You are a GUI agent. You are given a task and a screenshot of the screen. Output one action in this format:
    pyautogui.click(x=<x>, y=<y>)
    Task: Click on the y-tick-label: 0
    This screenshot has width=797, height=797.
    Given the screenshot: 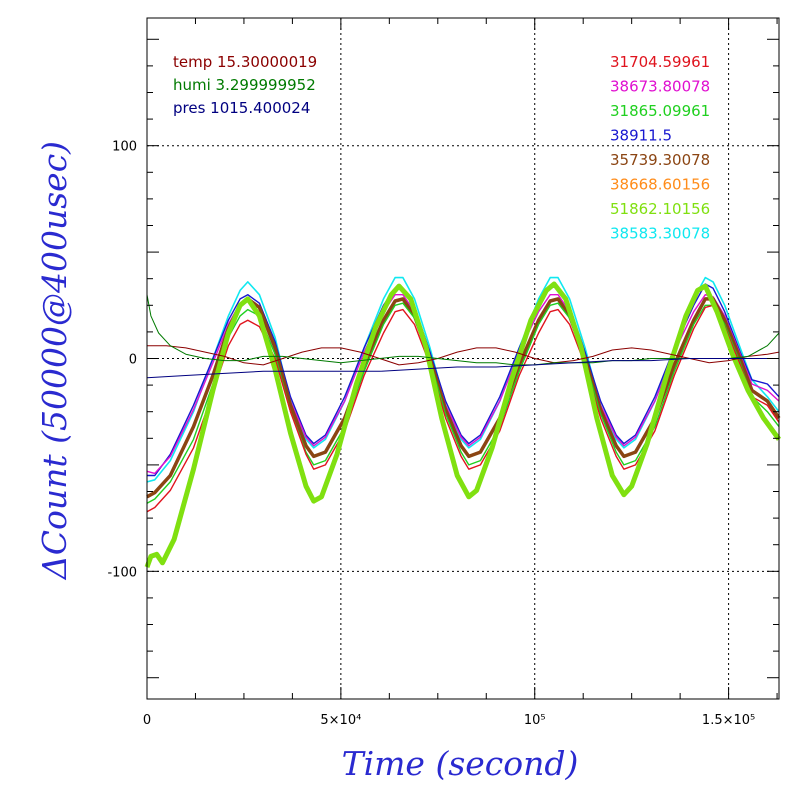 What is the action you would take?
    pyautogui.click(x=133, y=360)
    